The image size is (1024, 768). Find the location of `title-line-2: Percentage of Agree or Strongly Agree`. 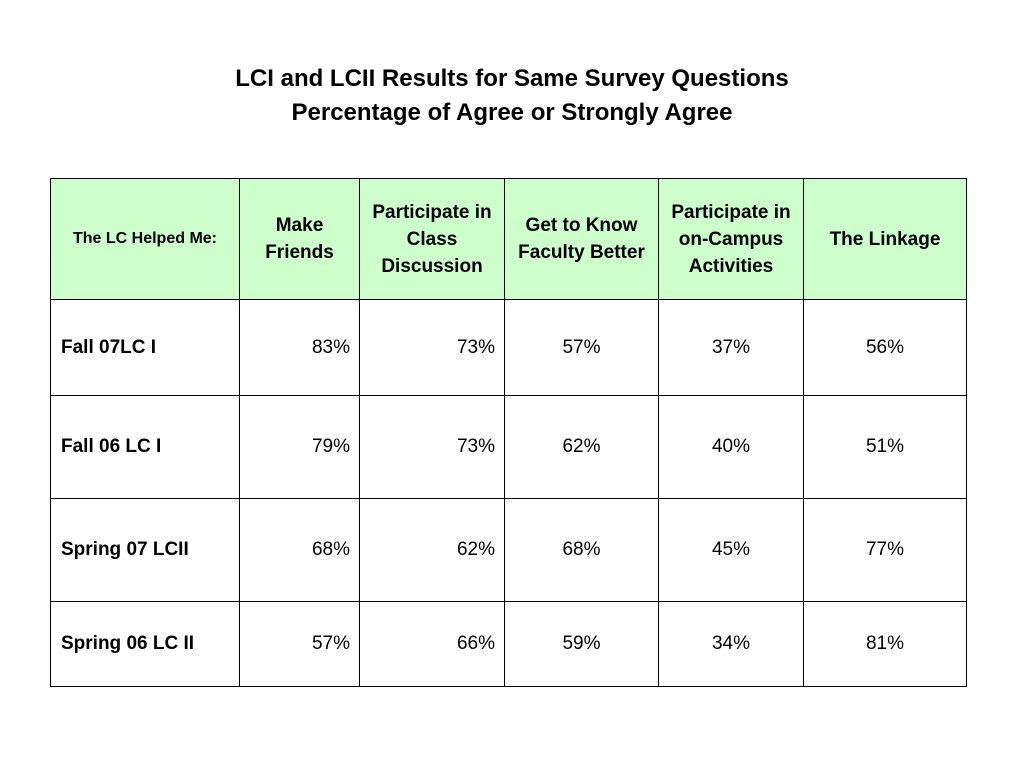

title-line-2: Percentage of Agree or Strongly Agree is located at coordinates (512, 112).